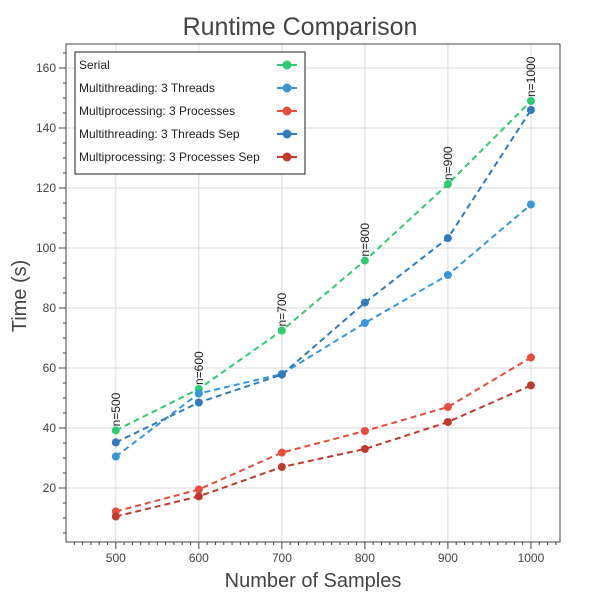  I want to click on annotation-label: n=700, so click(282, 309).